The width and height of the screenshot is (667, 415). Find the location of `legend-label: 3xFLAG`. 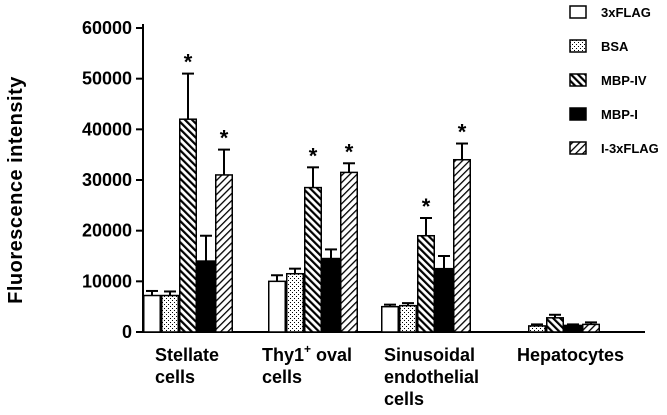

legend-label: 3xFLAG is located at coordinates (626, 12).